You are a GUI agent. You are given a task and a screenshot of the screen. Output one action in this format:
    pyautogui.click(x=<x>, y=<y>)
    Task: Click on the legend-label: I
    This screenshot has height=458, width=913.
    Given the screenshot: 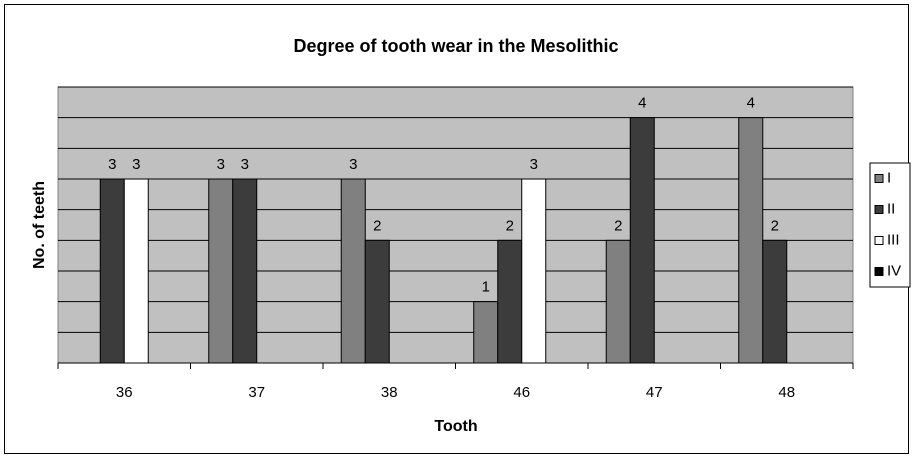 What is the action you would take?
    pyautogui.click(x=889, y=177)
    